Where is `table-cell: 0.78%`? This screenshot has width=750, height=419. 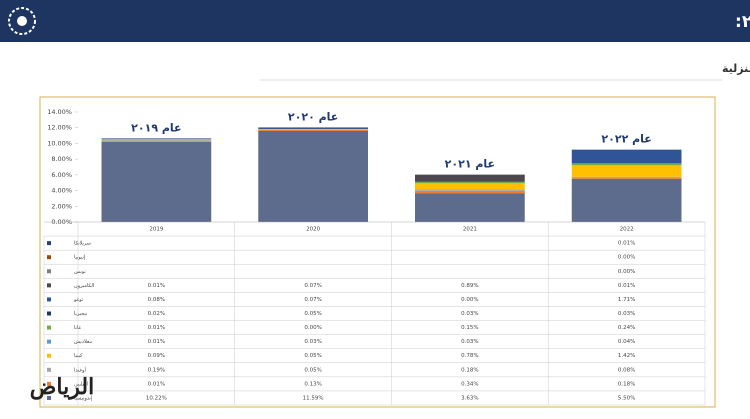
table-cell: 0.78% is located at coordinates (469, 356).